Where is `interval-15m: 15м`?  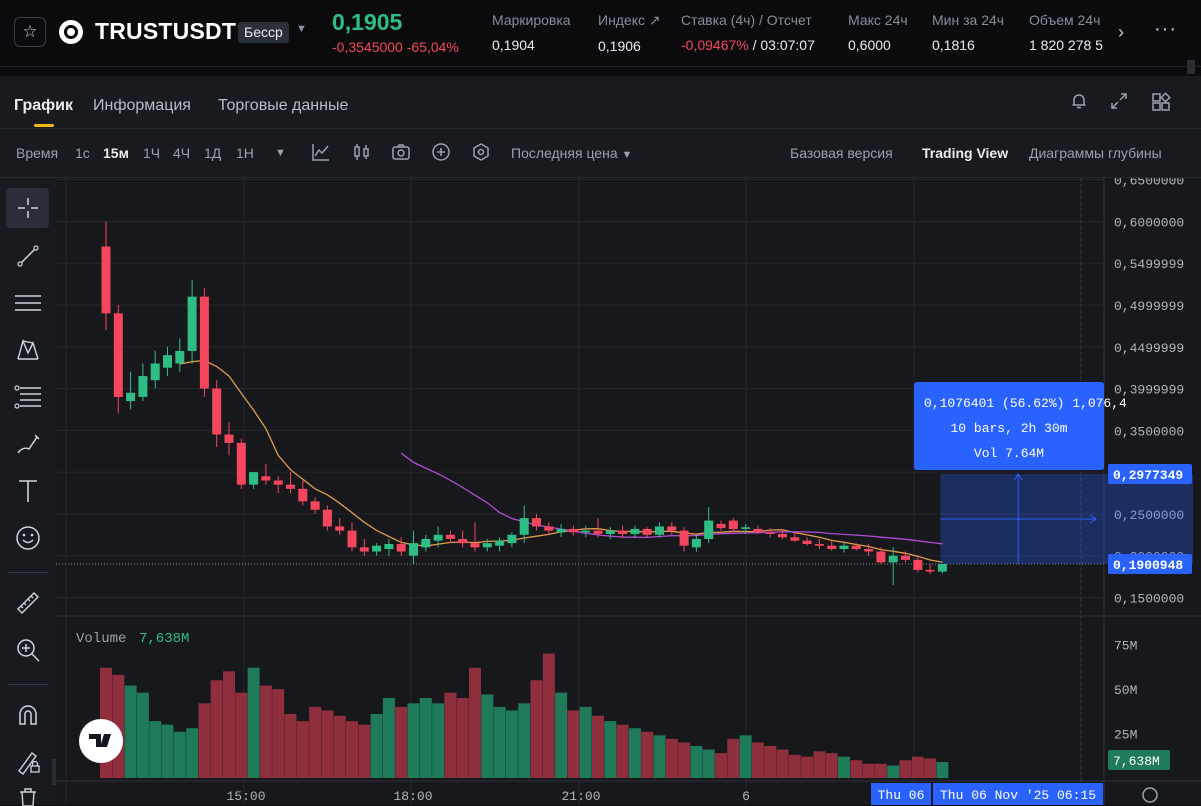
interval-15m: 15м is located at coordinates (116, 153).